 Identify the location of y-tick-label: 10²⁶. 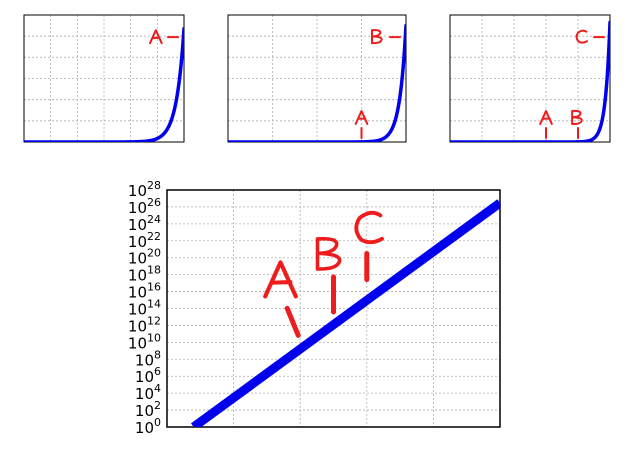
(144, 206).